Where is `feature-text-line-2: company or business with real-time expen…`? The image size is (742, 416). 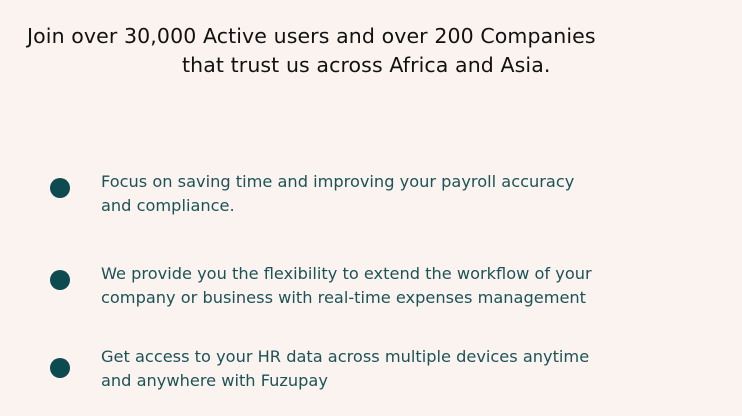
feature-text-line-2: company or business with real-time expen… is located at coordinates (344, 297).